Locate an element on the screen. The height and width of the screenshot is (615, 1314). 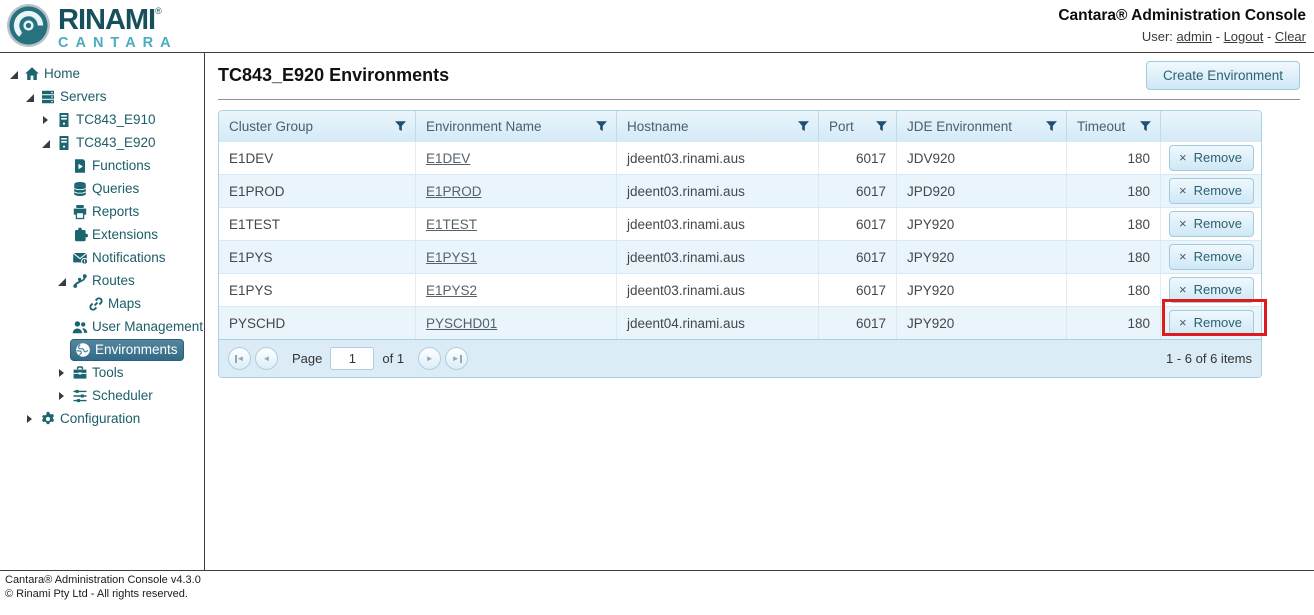
last-page-icon: ► is located at coordinates (455, 358).